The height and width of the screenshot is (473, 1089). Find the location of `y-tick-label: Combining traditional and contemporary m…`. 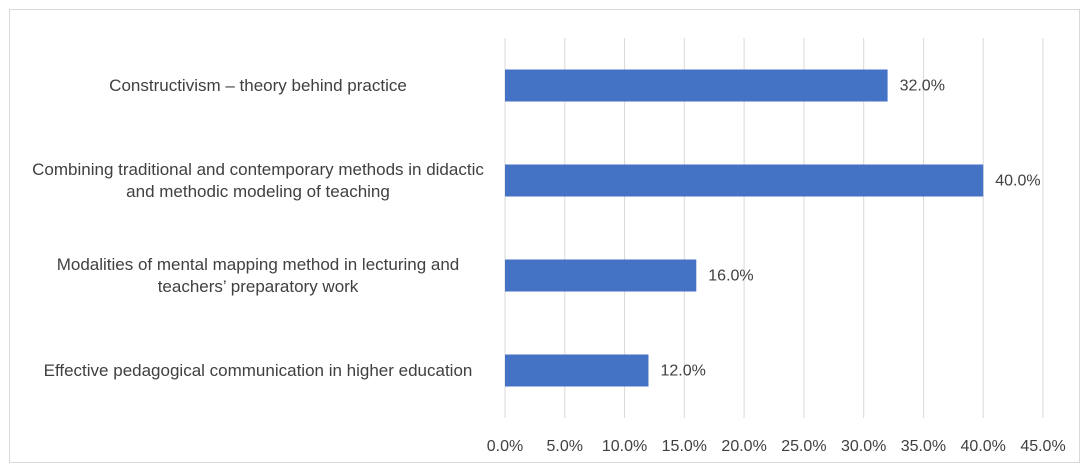

y-tick-label: Combining traditional and contemporary m… is located at coordinates (258, 180).